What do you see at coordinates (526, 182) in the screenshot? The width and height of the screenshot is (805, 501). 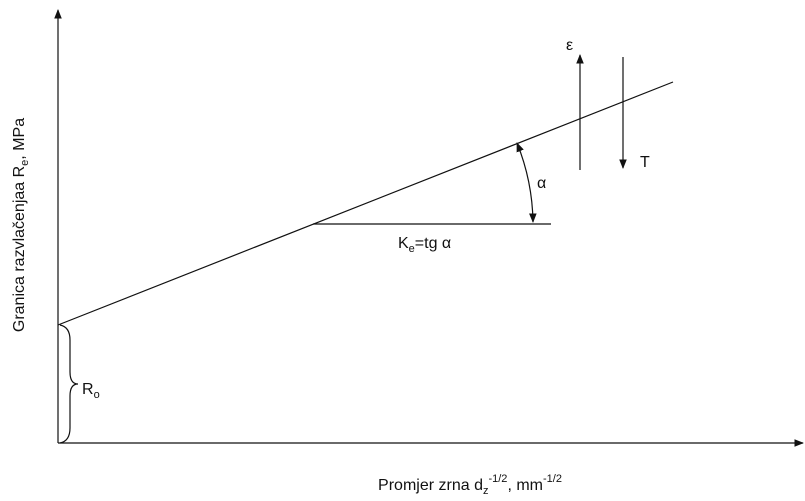 I see `angle-arc` at bounding box center [526, 182].